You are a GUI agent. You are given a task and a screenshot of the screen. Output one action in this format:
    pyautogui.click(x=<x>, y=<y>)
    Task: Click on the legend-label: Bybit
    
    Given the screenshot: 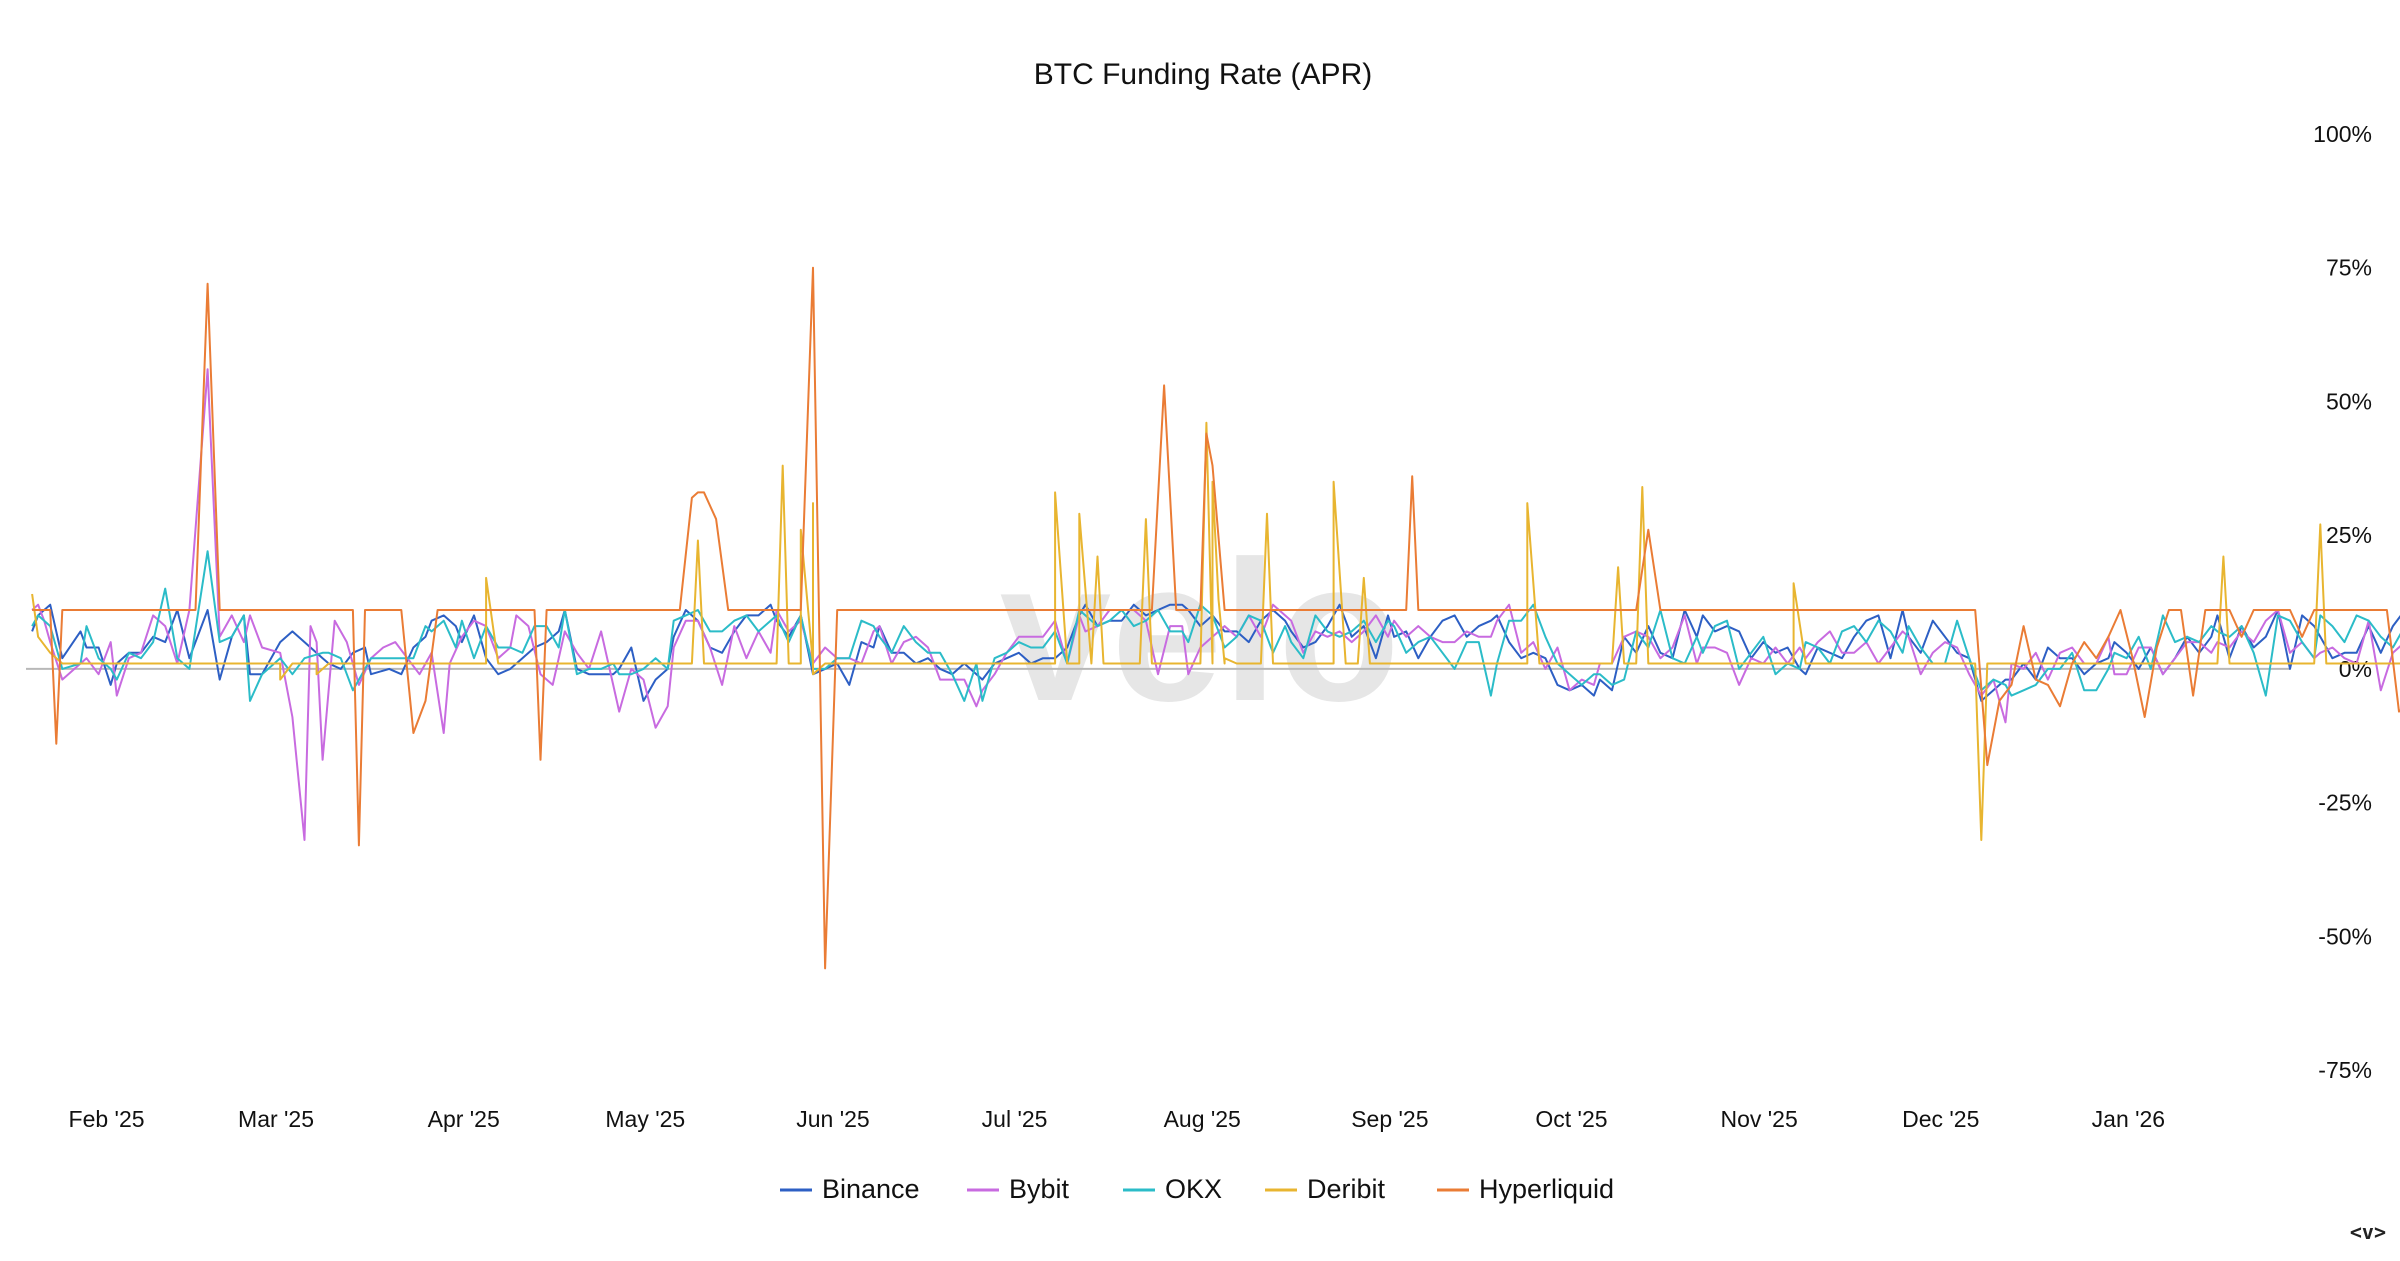 What is the action you would take?
    pyautogui.click(x=1039, y=1189)
    